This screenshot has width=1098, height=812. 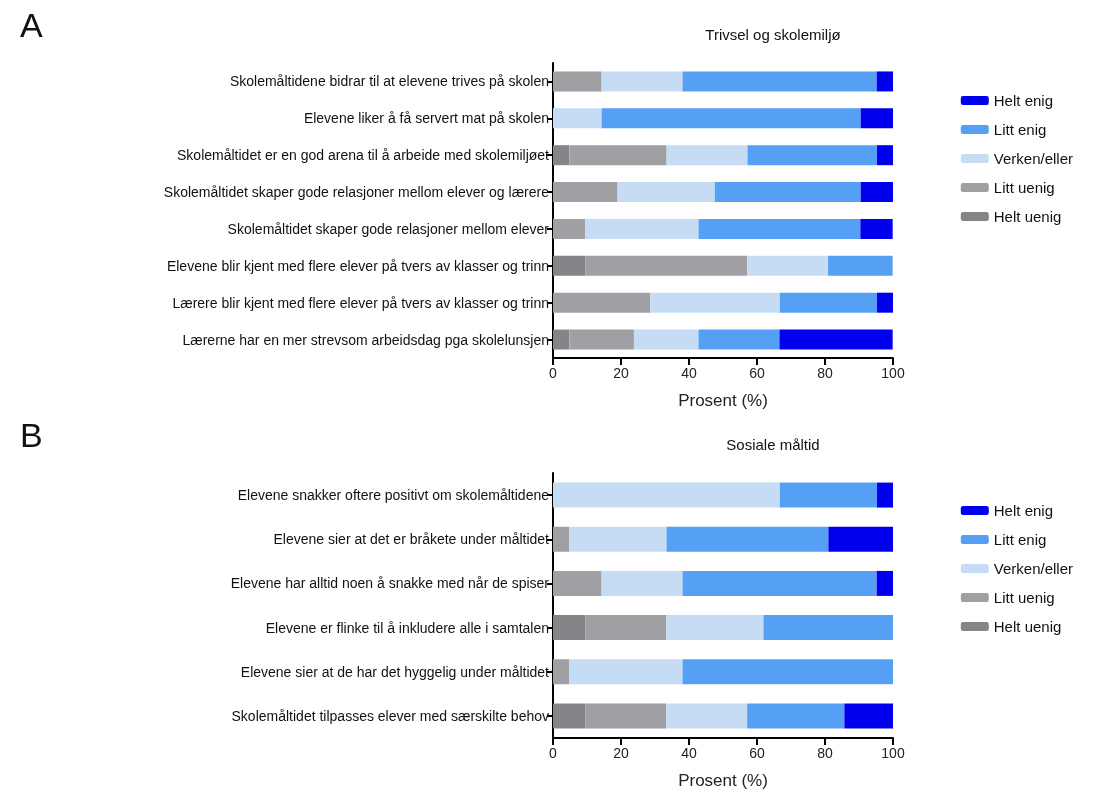 What do you see at coordinates (360, 302) in the screenshot?
I see `y-tick-label: Lærere blir kjent med flere elever på tvers av klasser og trinn` at bounding box center [360, 302].